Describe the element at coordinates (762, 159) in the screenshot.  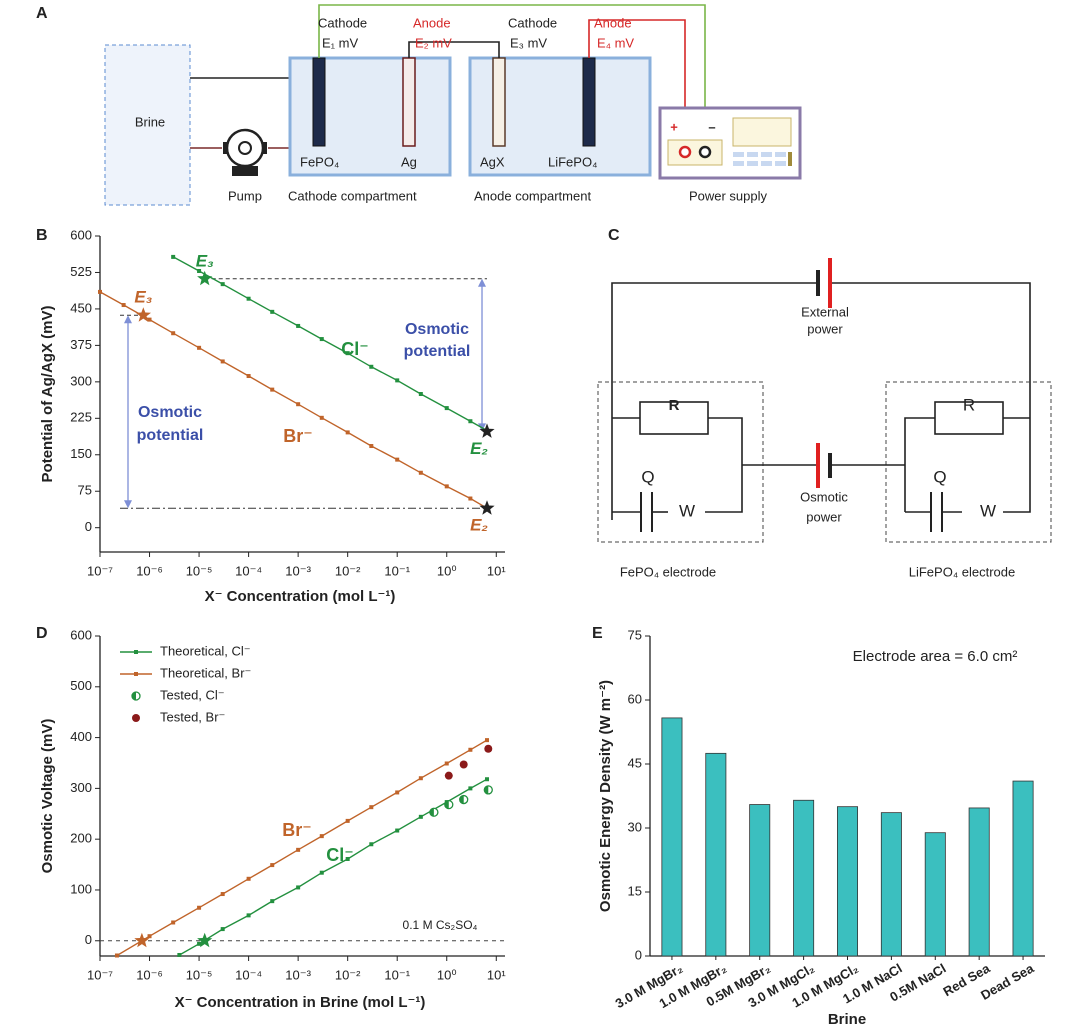
I see `buttons` at that location.